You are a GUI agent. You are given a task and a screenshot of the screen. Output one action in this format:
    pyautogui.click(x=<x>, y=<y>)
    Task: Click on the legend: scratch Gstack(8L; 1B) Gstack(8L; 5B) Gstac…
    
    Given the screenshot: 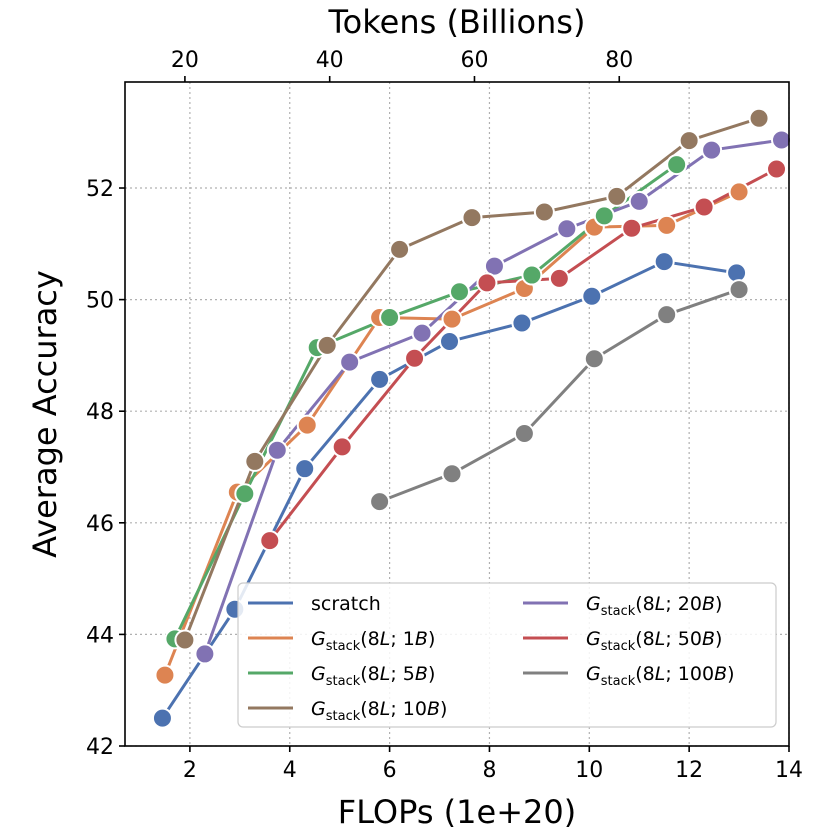 What is the action you would take?
    pyautogui.click(x=507, y=655)
    